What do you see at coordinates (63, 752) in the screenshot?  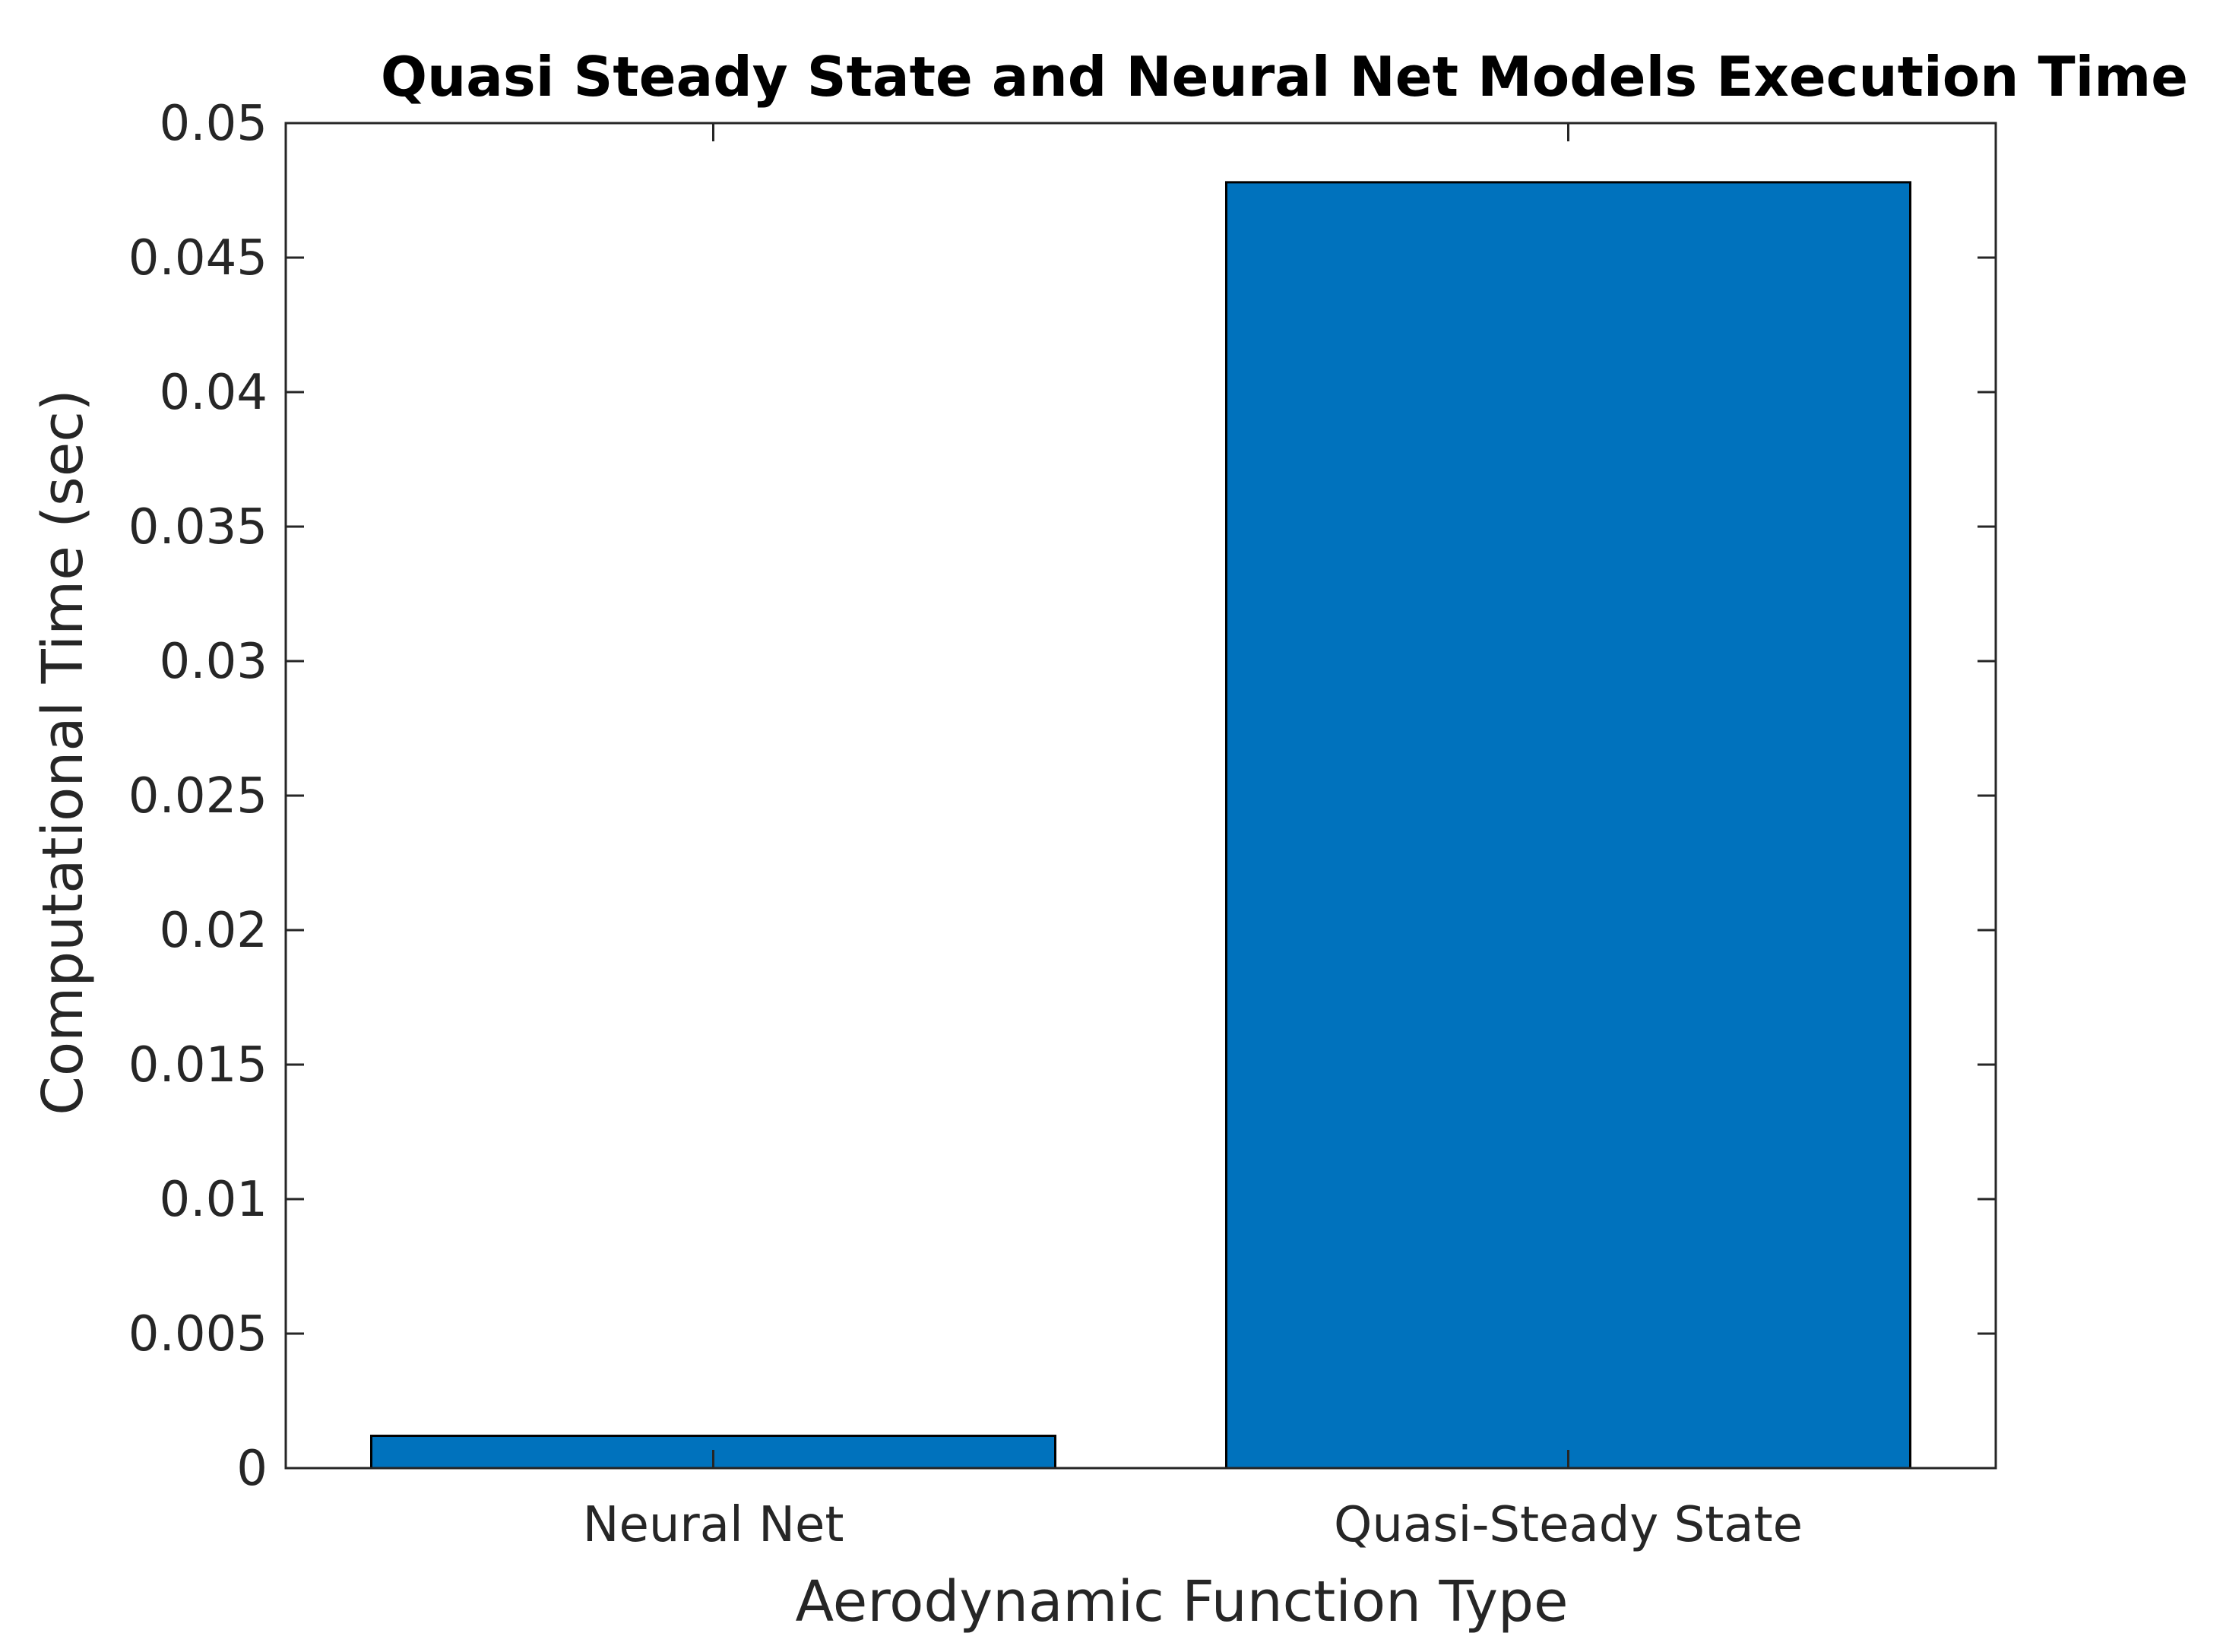 I see `y-axis-label: Computational Time (sec)` at bounding box center [63, 752].